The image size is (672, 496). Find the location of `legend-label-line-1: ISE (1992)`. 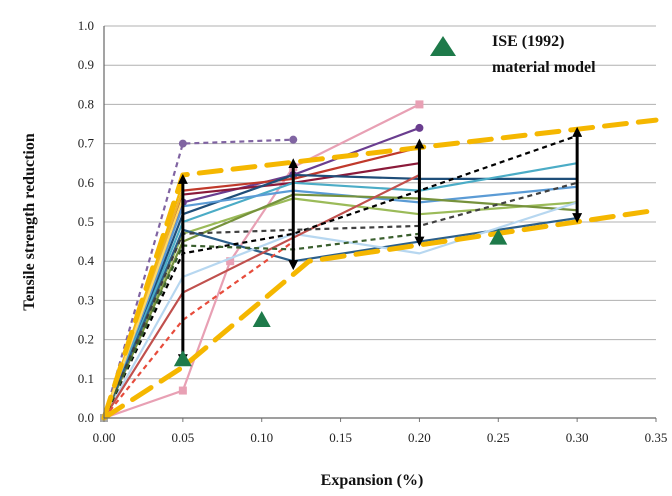

legend-label-line-1: ISE (1992) is located at coordinates (528, 41).